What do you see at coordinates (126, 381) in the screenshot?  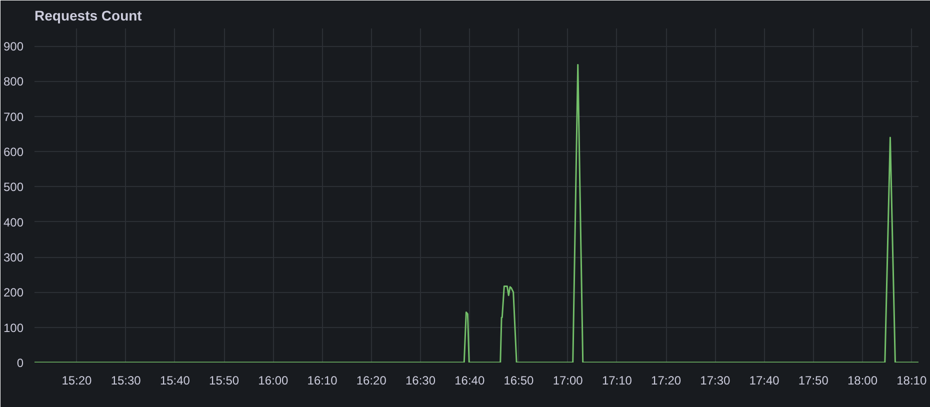 I see `x-tick-label: 15:30` at bounding box center [126, 381].